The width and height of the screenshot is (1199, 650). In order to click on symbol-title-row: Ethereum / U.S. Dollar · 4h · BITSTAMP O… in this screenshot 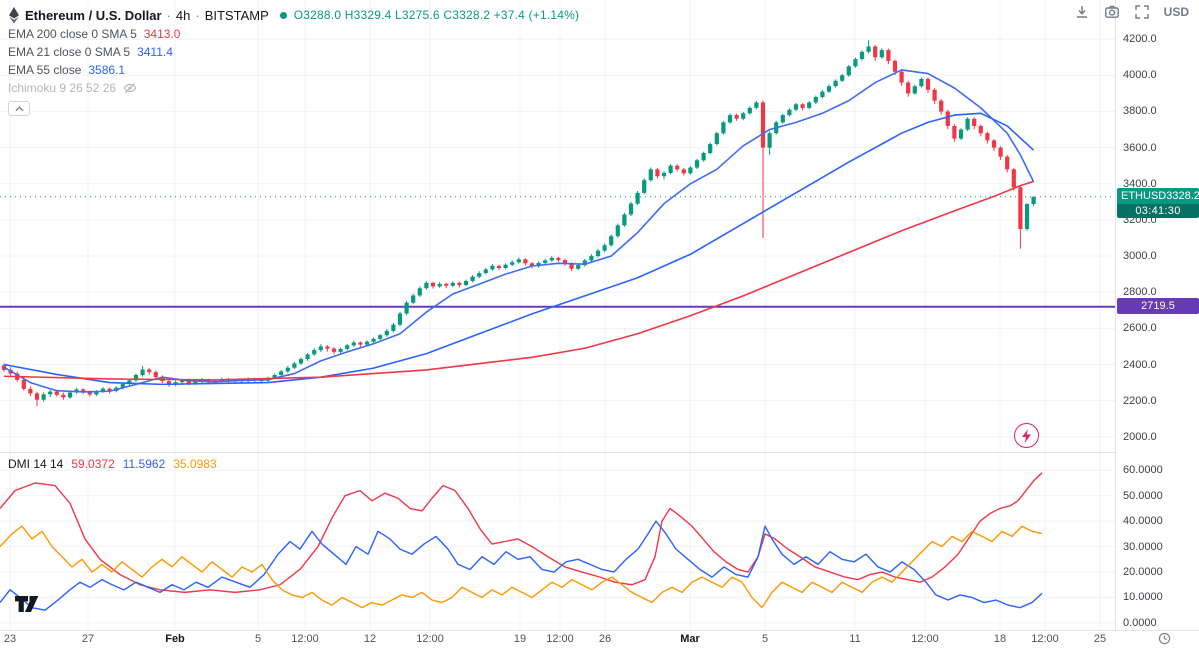, I will do `click(293, 15)`.